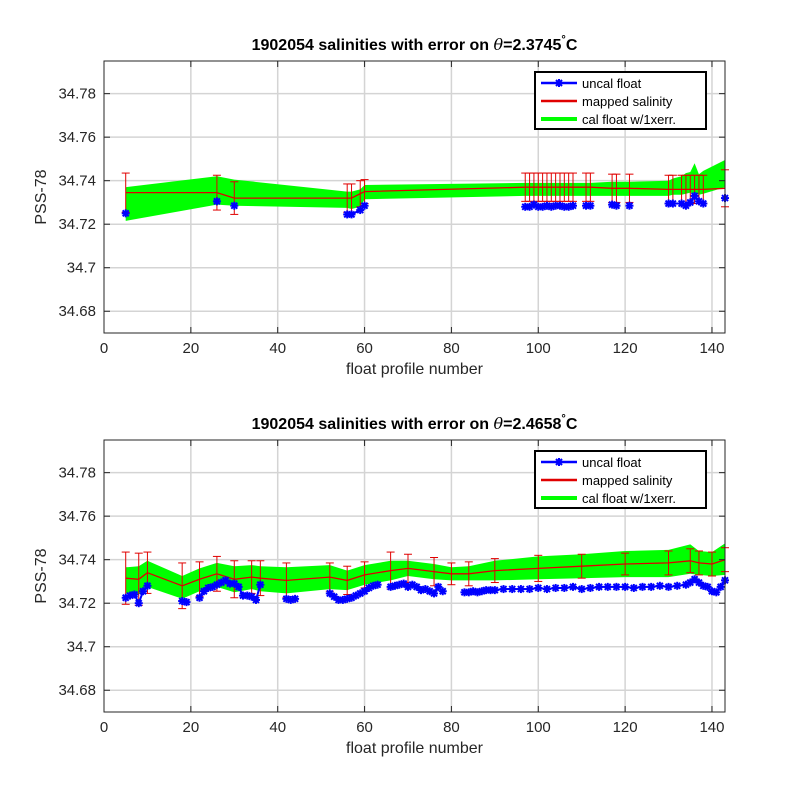  I want to click on x-axis-label: float profile number, so click(415, 369).